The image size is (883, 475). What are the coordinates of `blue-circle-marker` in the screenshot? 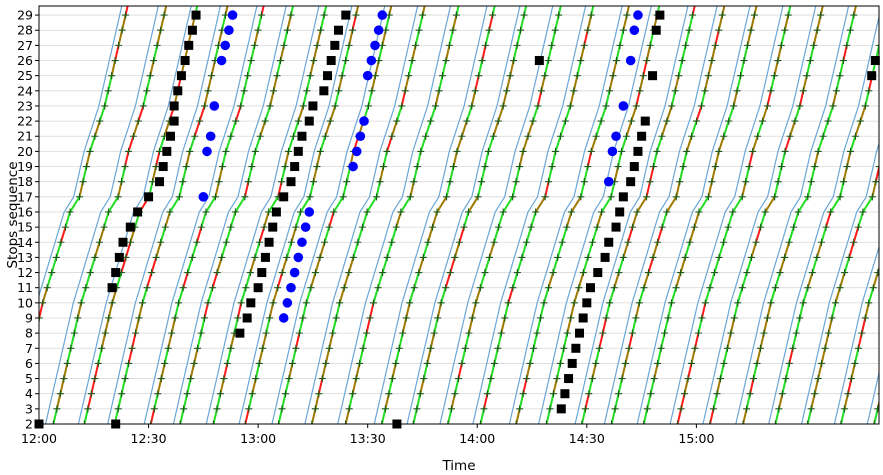 It's located at (225, 45).